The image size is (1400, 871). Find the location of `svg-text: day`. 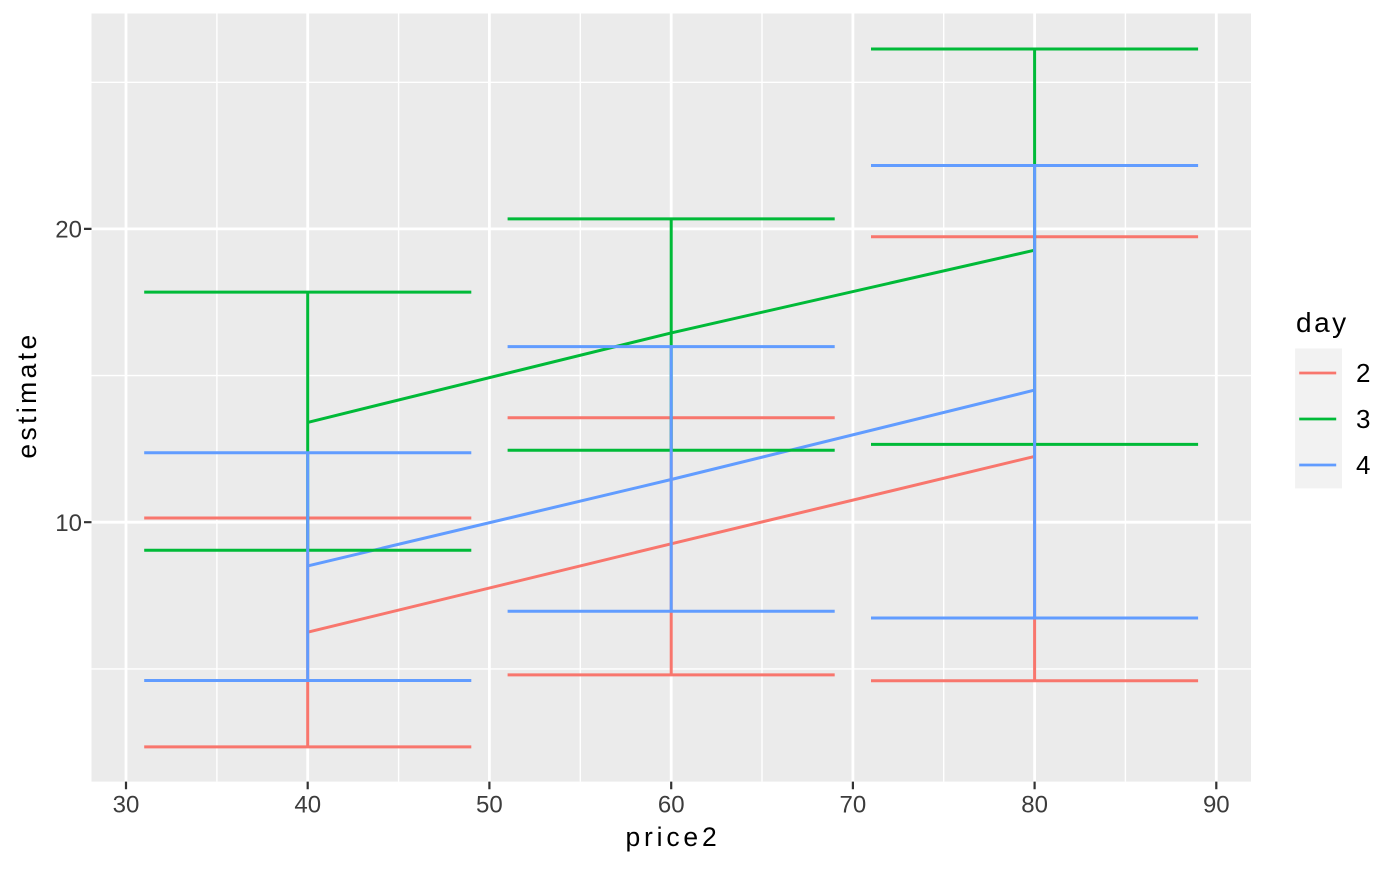

svg-text: day is located at coordinates (1322, 322).